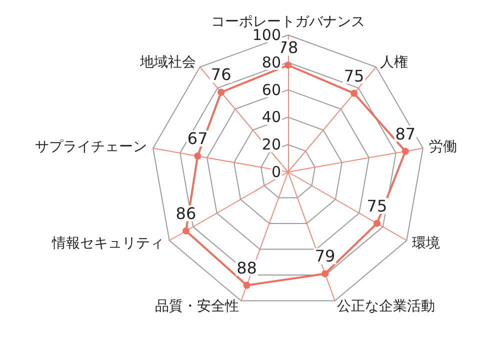 The width and height of the screenshot is (481, 349). What do you see at coordinates (246, 268) in the screenshot?
I see `data-label: 88` at bounding box center [246, 268].